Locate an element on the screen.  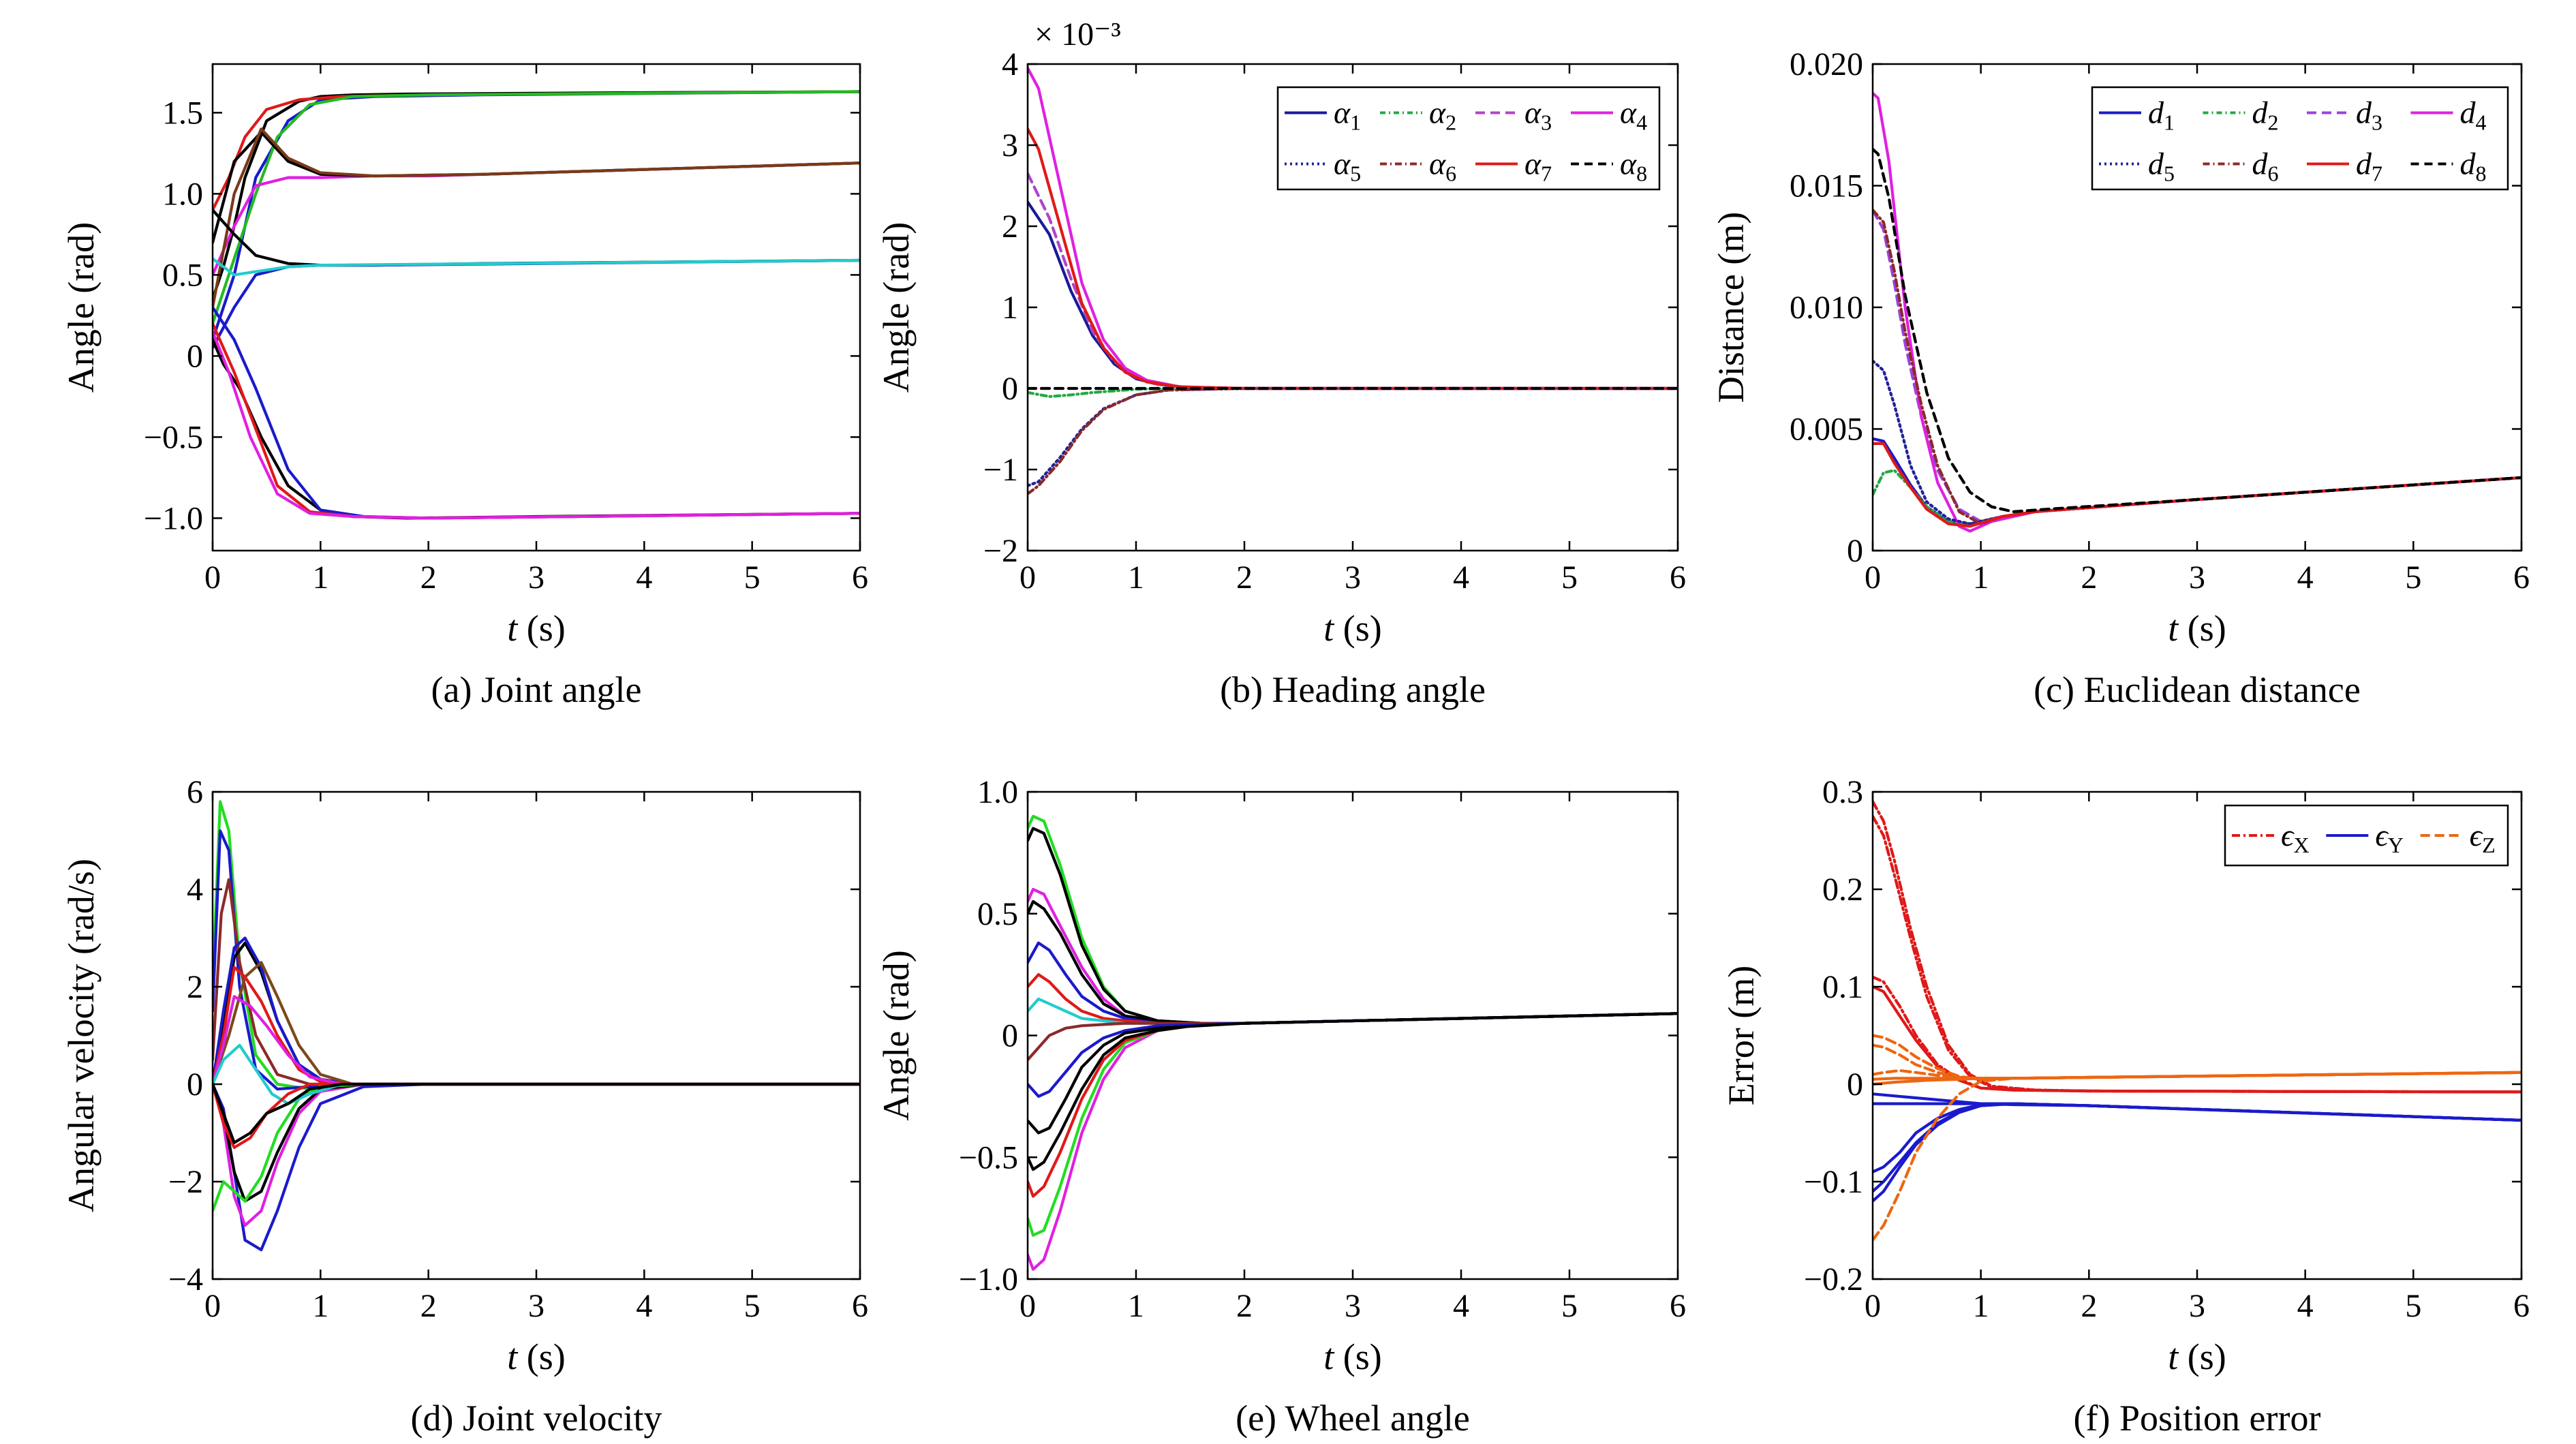
y-tick-label: 1 is located at coordinates (1010, 308).